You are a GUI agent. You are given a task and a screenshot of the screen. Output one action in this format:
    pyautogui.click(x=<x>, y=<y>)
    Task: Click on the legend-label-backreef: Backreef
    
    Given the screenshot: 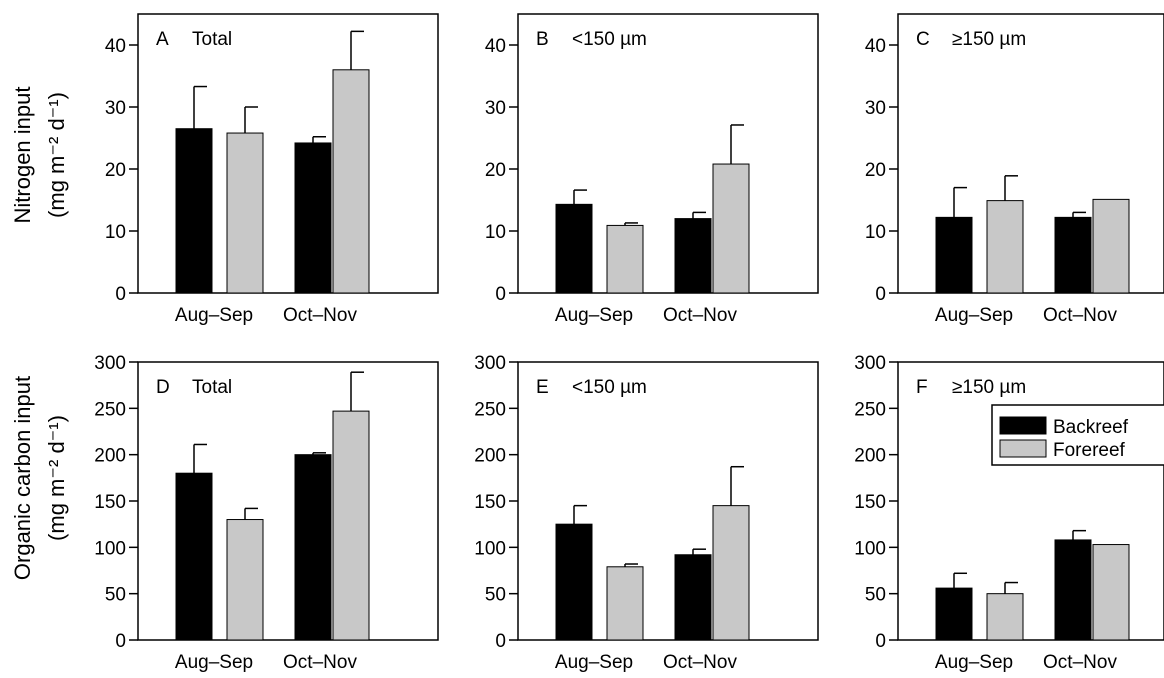 What is the action you would take?
    pyautogui.click(x=1091, y=427)
    